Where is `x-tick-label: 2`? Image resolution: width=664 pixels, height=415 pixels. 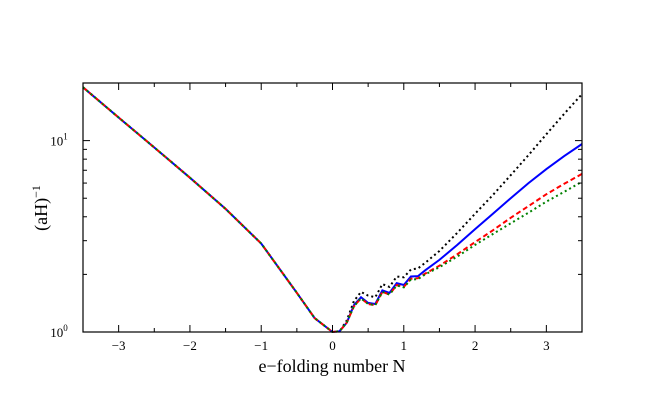 x-tick-label: 2 is located at coordinates (475, 345).